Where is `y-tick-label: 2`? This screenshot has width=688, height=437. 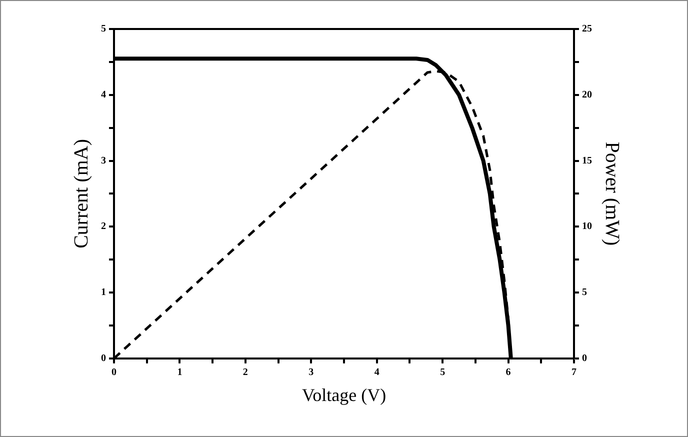
y-tick-label: 2 is located at coordinates (103, 226).